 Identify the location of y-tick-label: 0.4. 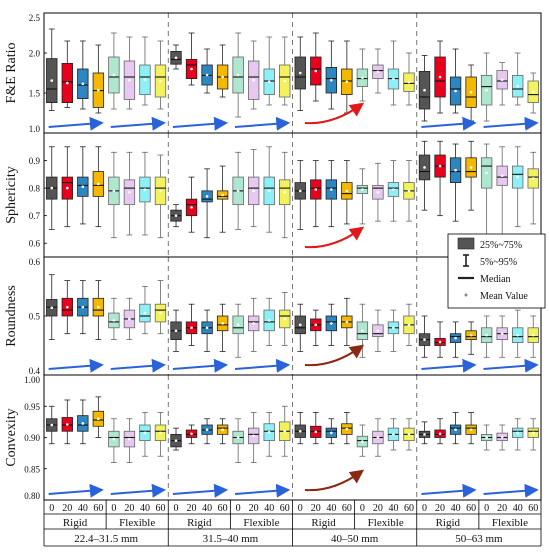
(35, 371).